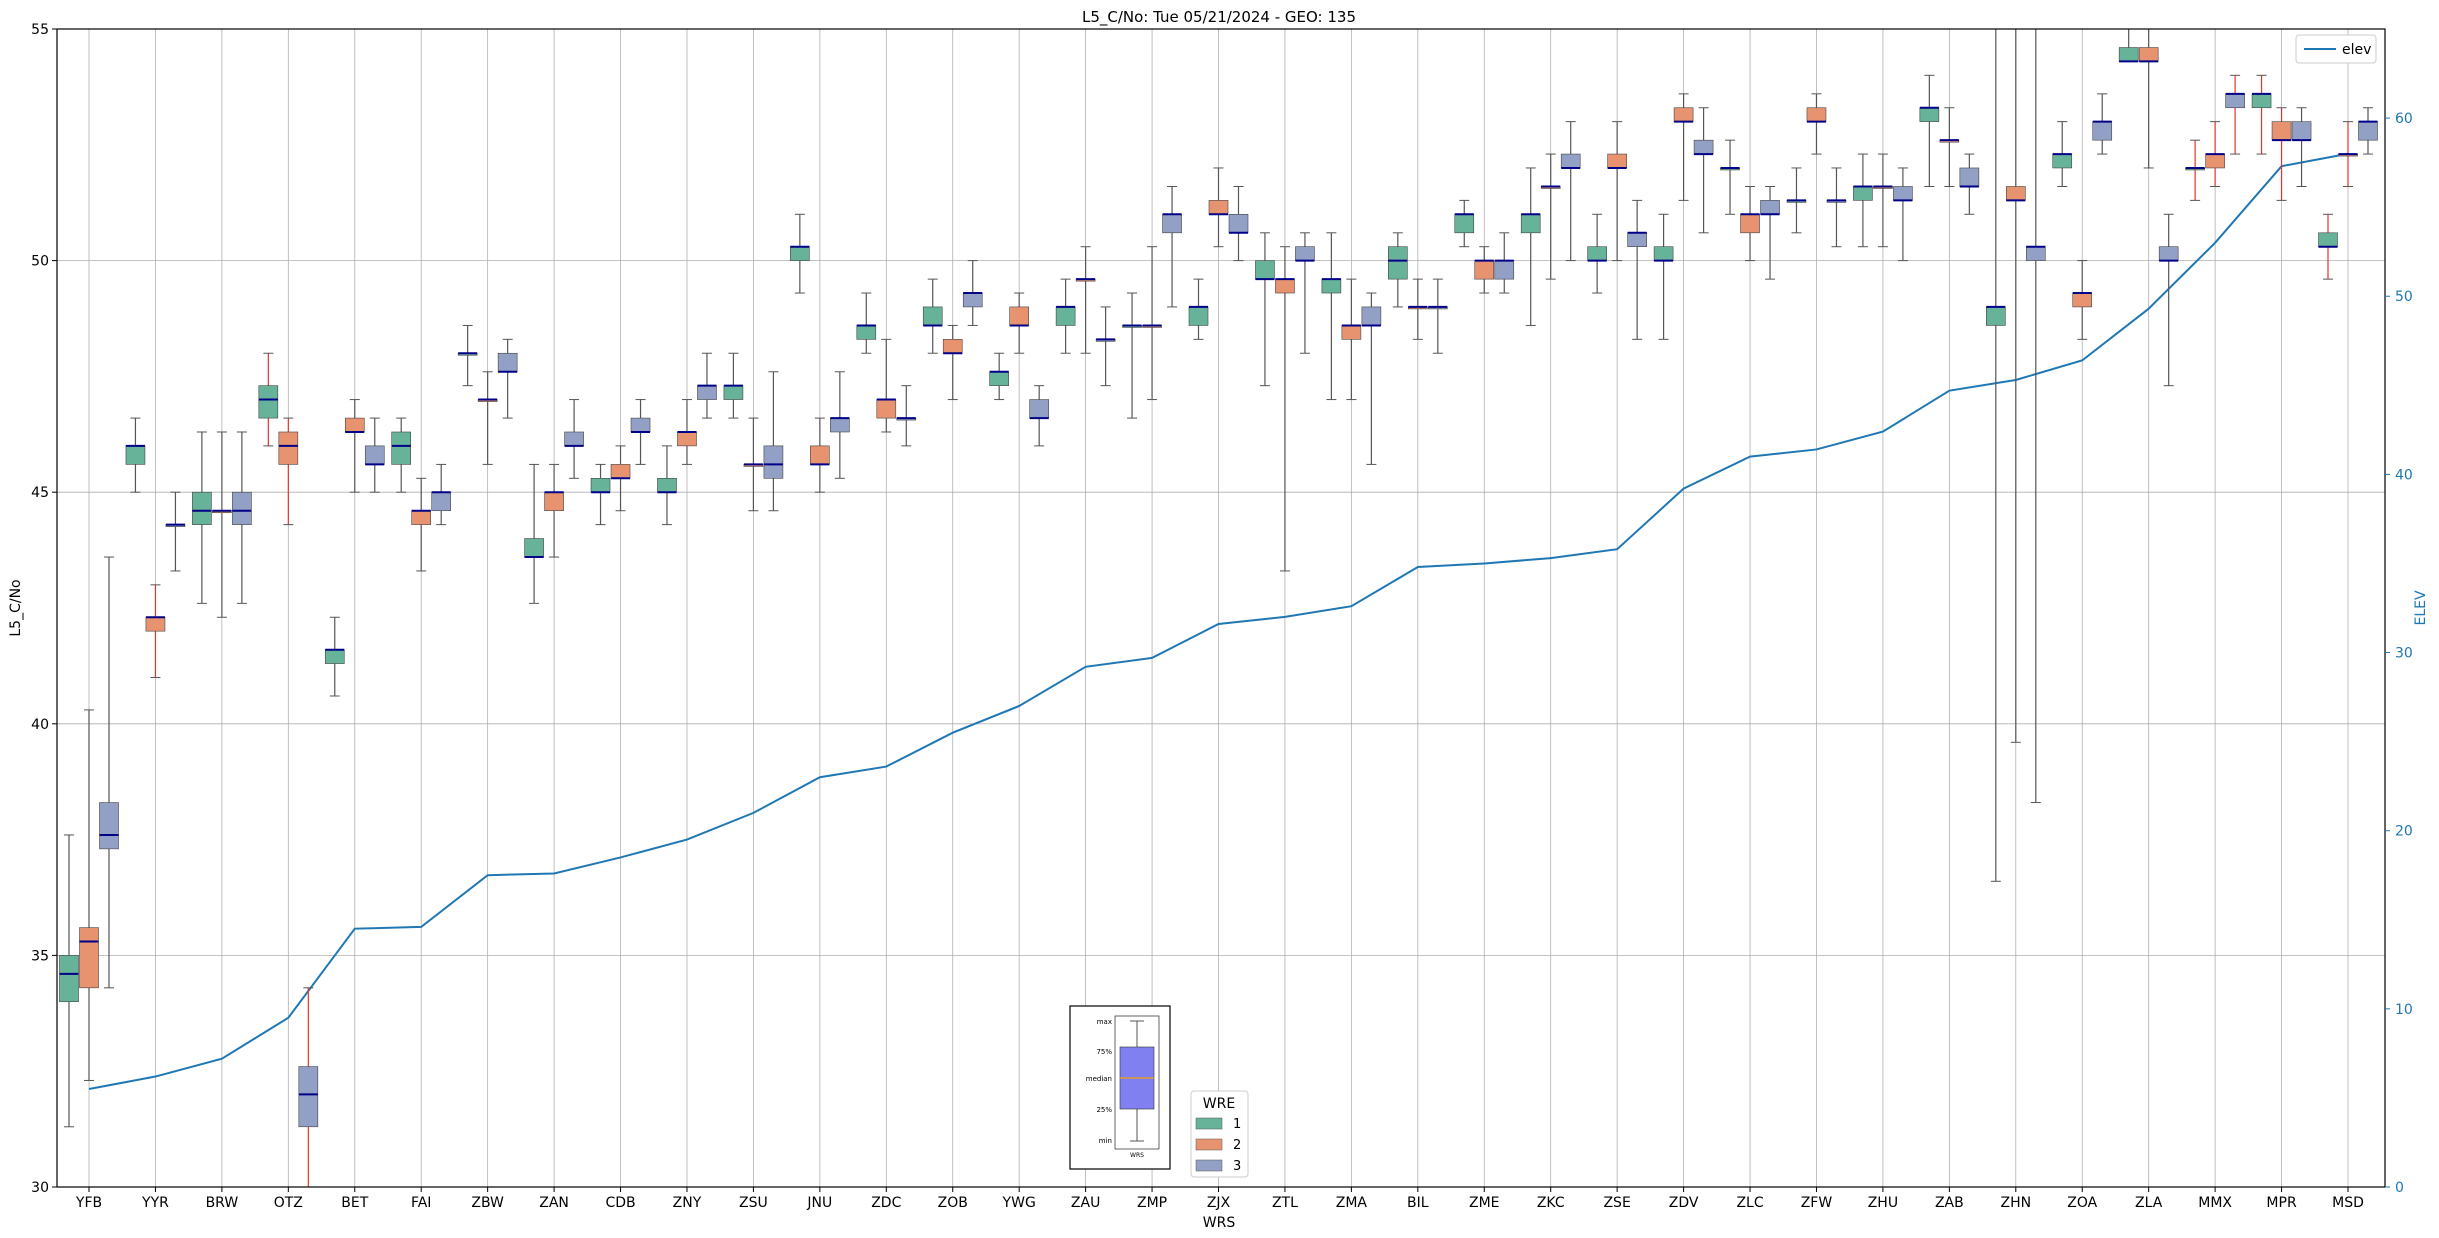 The width and height of the screenshot is (2439, 1238). Describe the element at coordinates (1703, 170) in the screenshot. I see `box-ZDV-wre3` at that location.